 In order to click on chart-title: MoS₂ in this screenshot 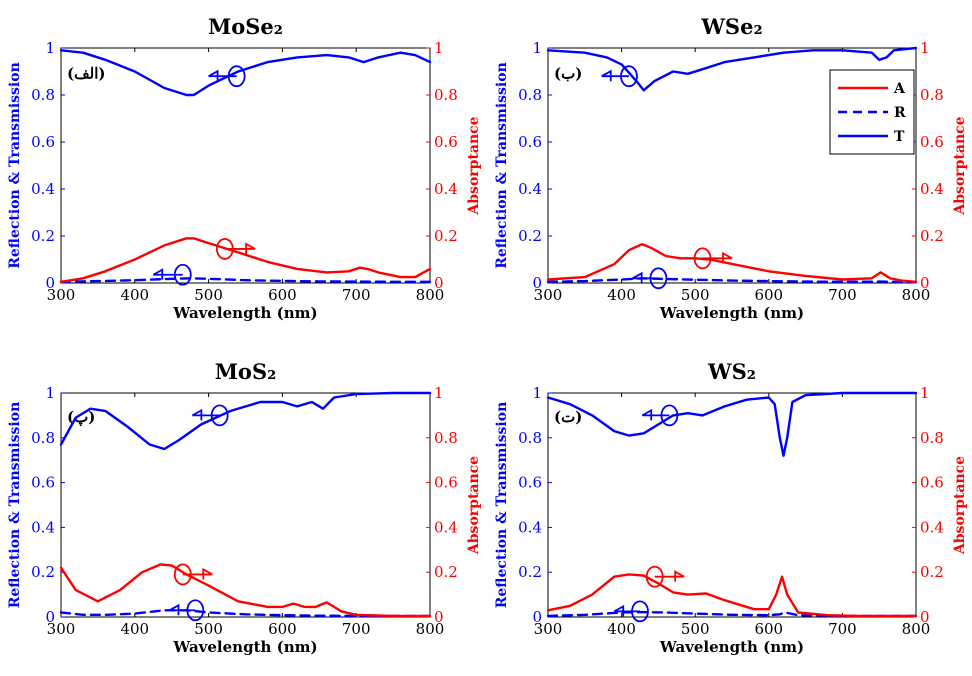, I will do `click(246, 371)`.